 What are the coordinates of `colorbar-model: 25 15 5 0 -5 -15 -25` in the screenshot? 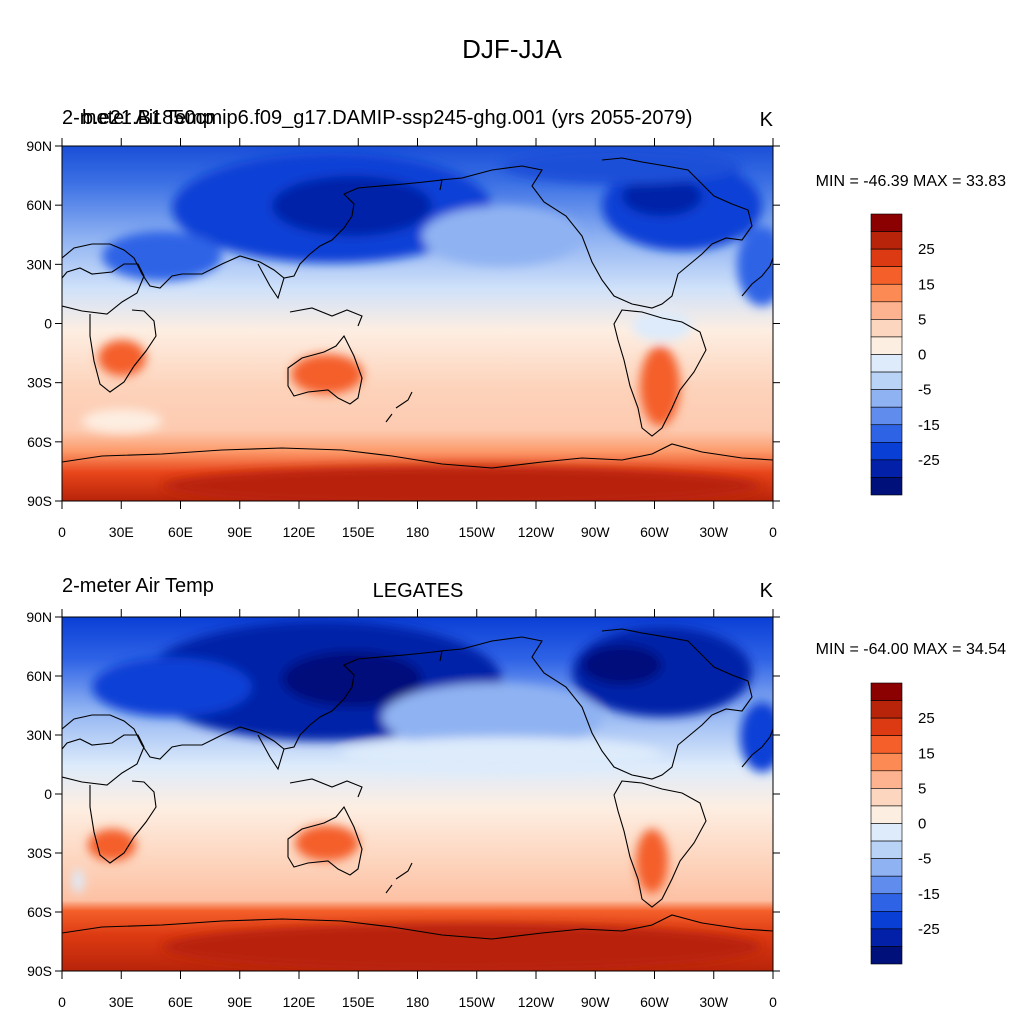 It's located at (905, 354).